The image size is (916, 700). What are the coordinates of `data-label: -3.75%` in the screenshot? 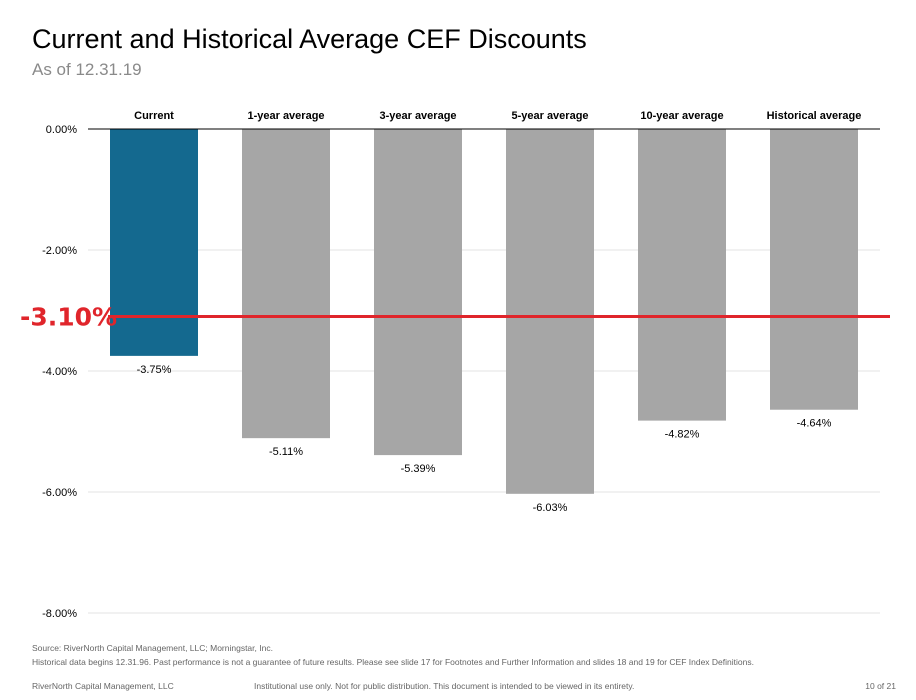 It's located at (154, 370).